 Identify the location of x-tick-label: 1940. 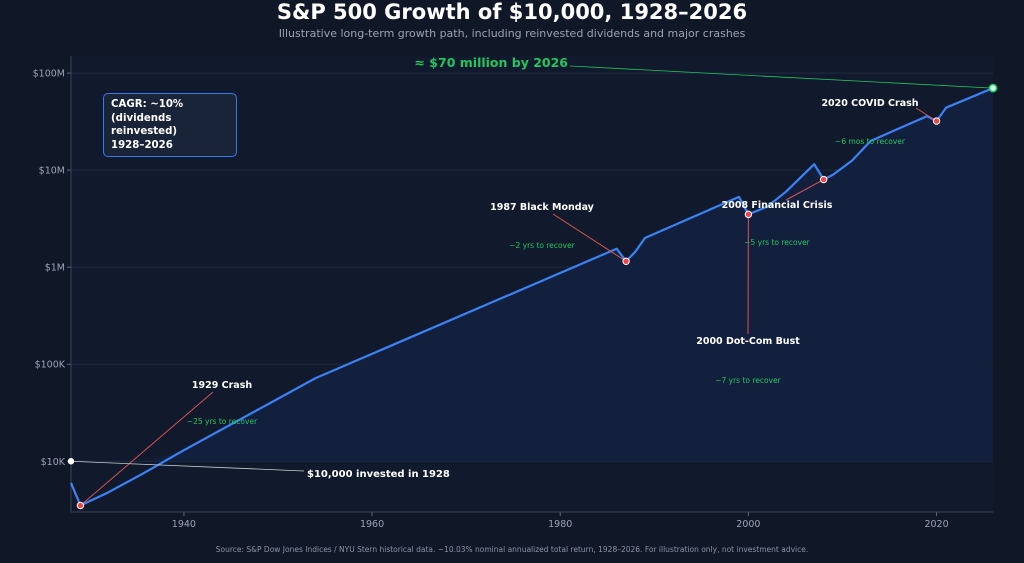
(184, 524).